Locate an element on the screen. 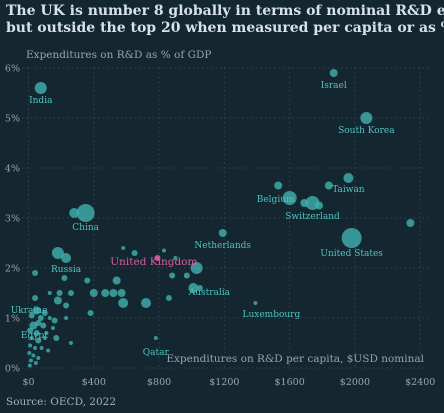 The image size is (444, 413). x-tick-label: $1600 is located at coordinates (290, 382).